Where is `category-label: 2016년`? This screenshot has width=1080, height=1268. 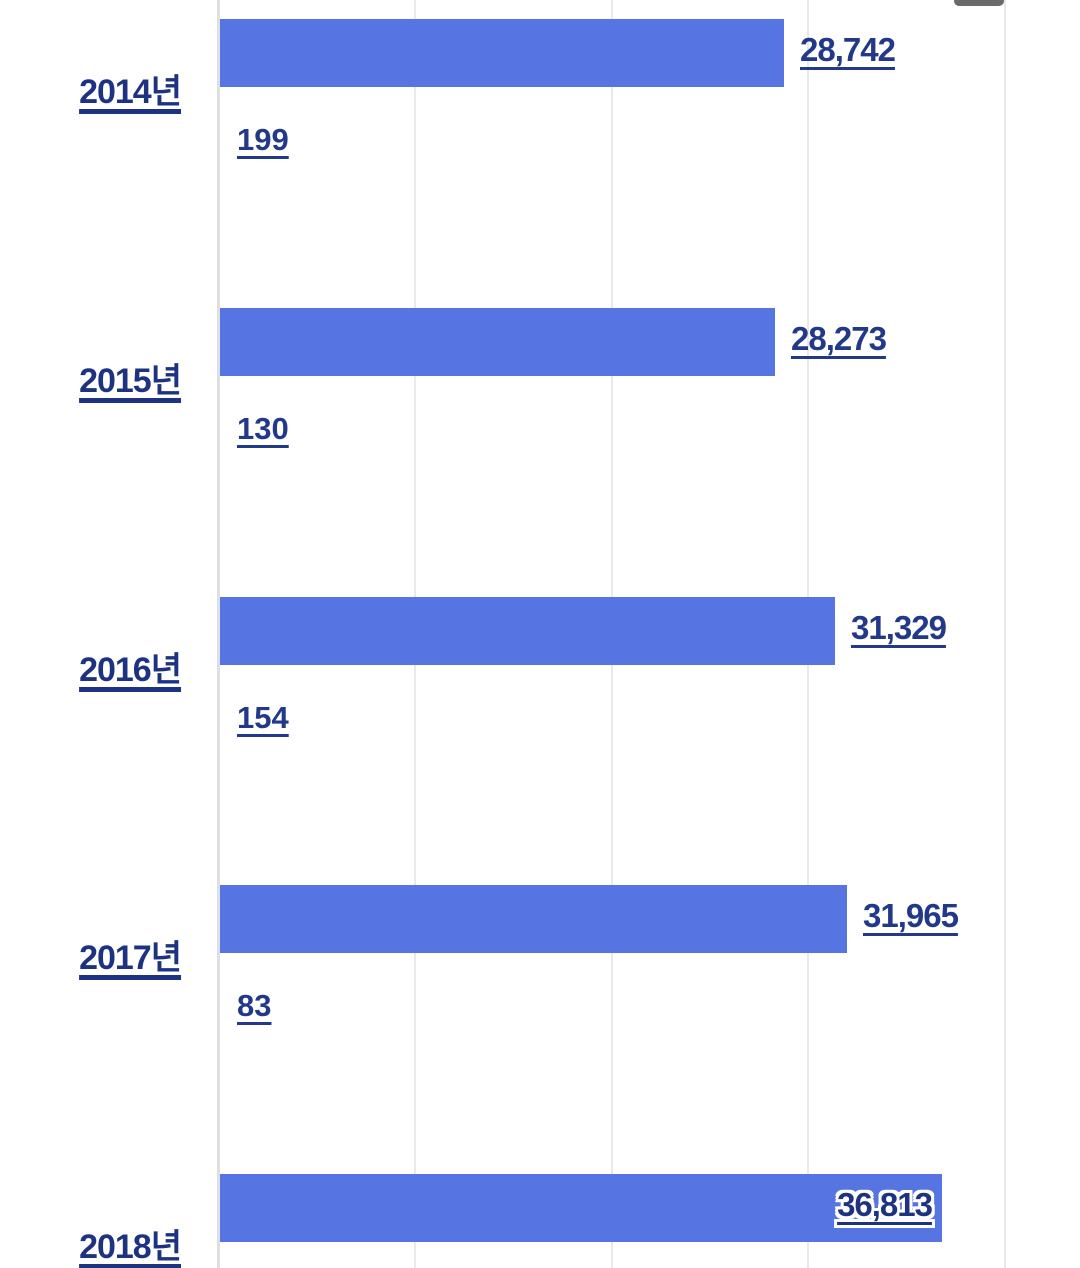 category-label: 2016년 is located at coordinates (130, 670).